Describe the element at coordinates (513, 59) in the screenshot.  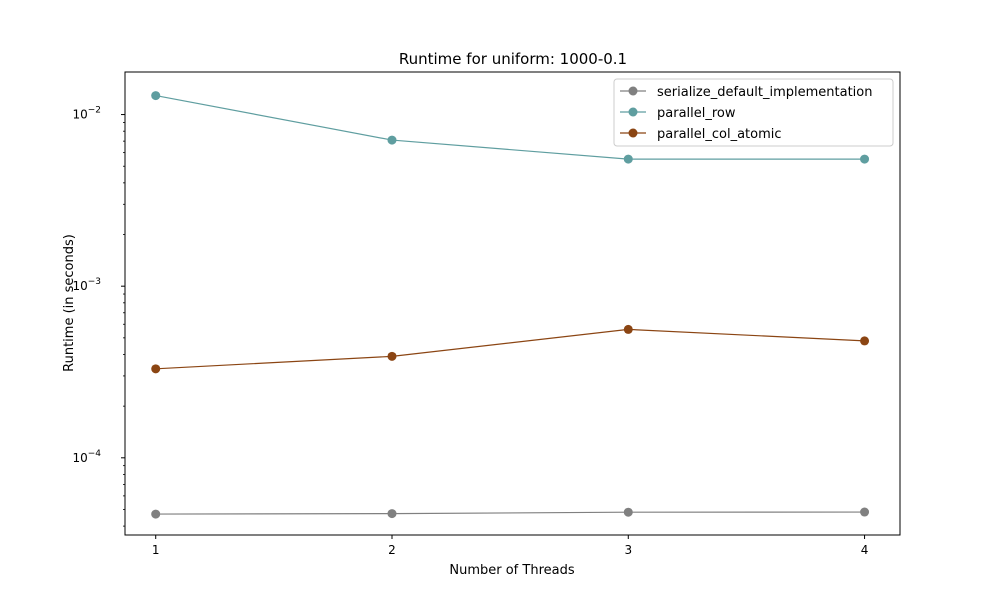
I see `chart-title: Runtime for uniform: 1000-0.1` at that location.